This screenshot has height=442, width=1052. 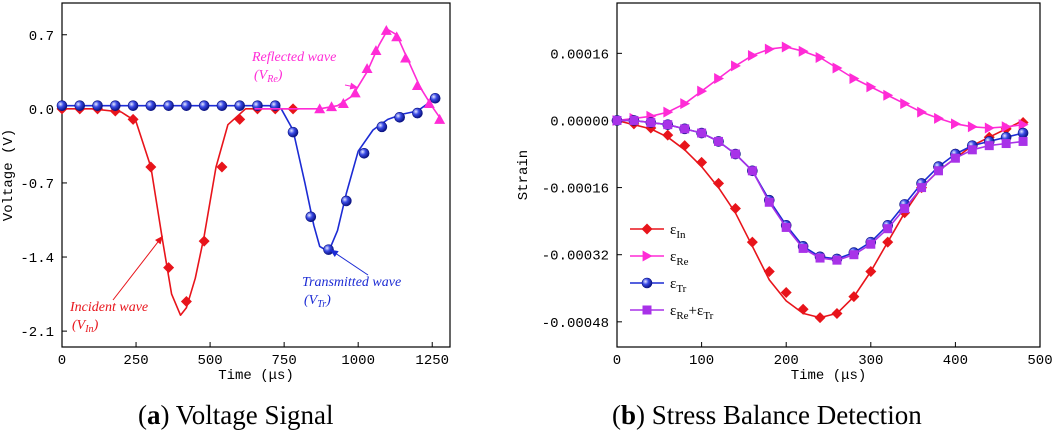 I want to click on arrow-incident-line, so click(x=138, y=268).